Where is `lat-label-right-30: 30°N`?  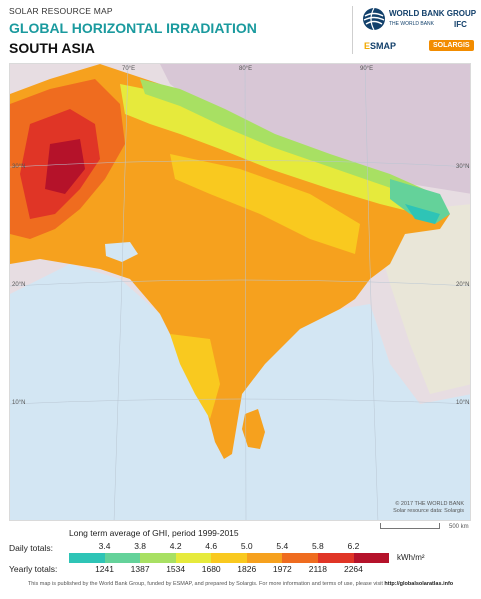
lat-label-right-30: 30°N is located at coordinates (463, 167).